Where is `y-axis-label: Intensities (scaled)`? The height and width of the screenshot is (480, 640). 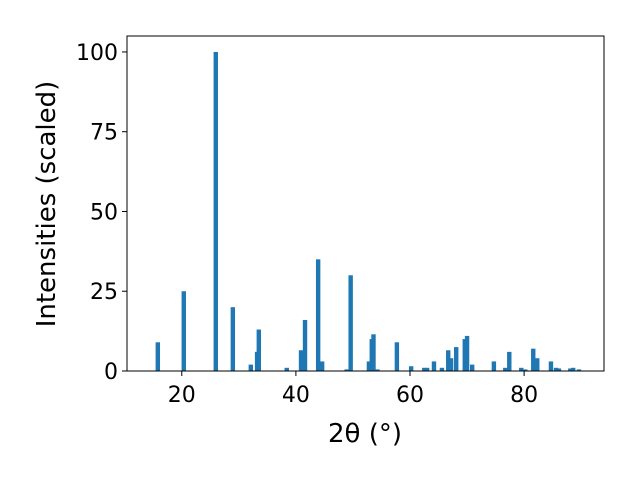
y-axis-label: Intensities (scaled) is located at coordinates (47, 204).